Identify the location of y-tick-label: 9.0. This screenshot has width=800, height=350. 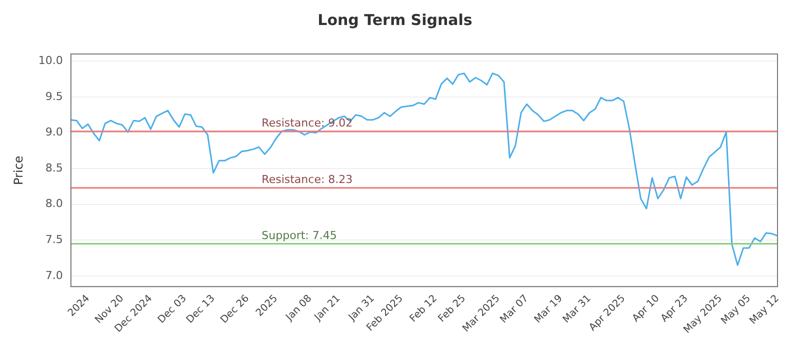
(54, 132).